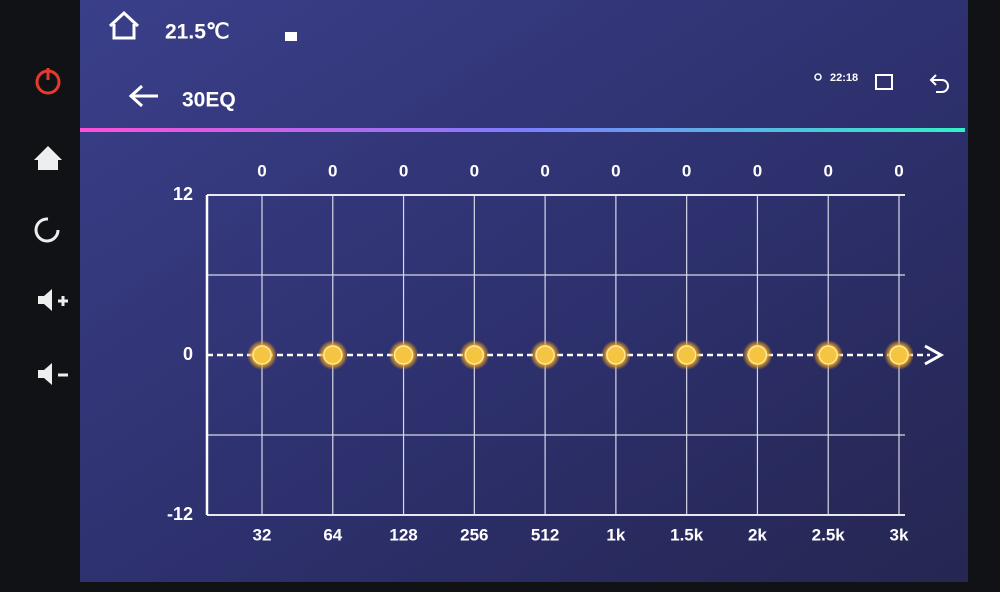 This screenshot has height=592, width=1000. Describe the element at coordinates (262, 534) in the screenshot. I see `x-tick-label: 32` at that location.